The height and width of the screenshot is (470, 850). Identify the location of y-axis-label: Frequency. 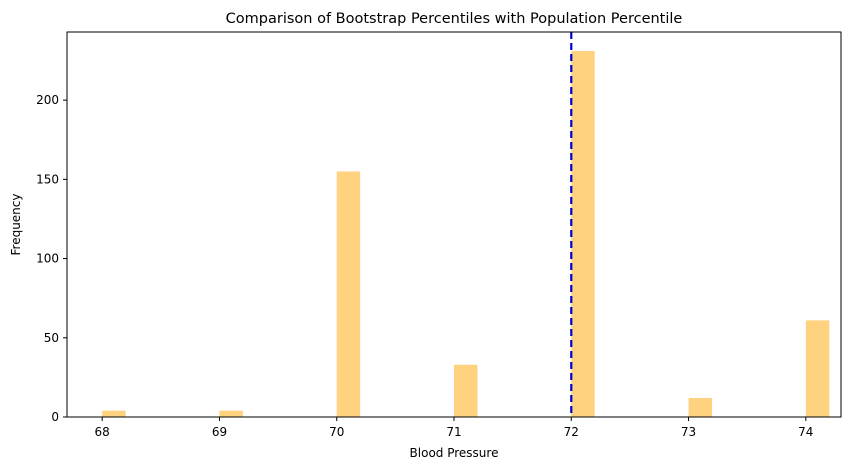
(16, 225).